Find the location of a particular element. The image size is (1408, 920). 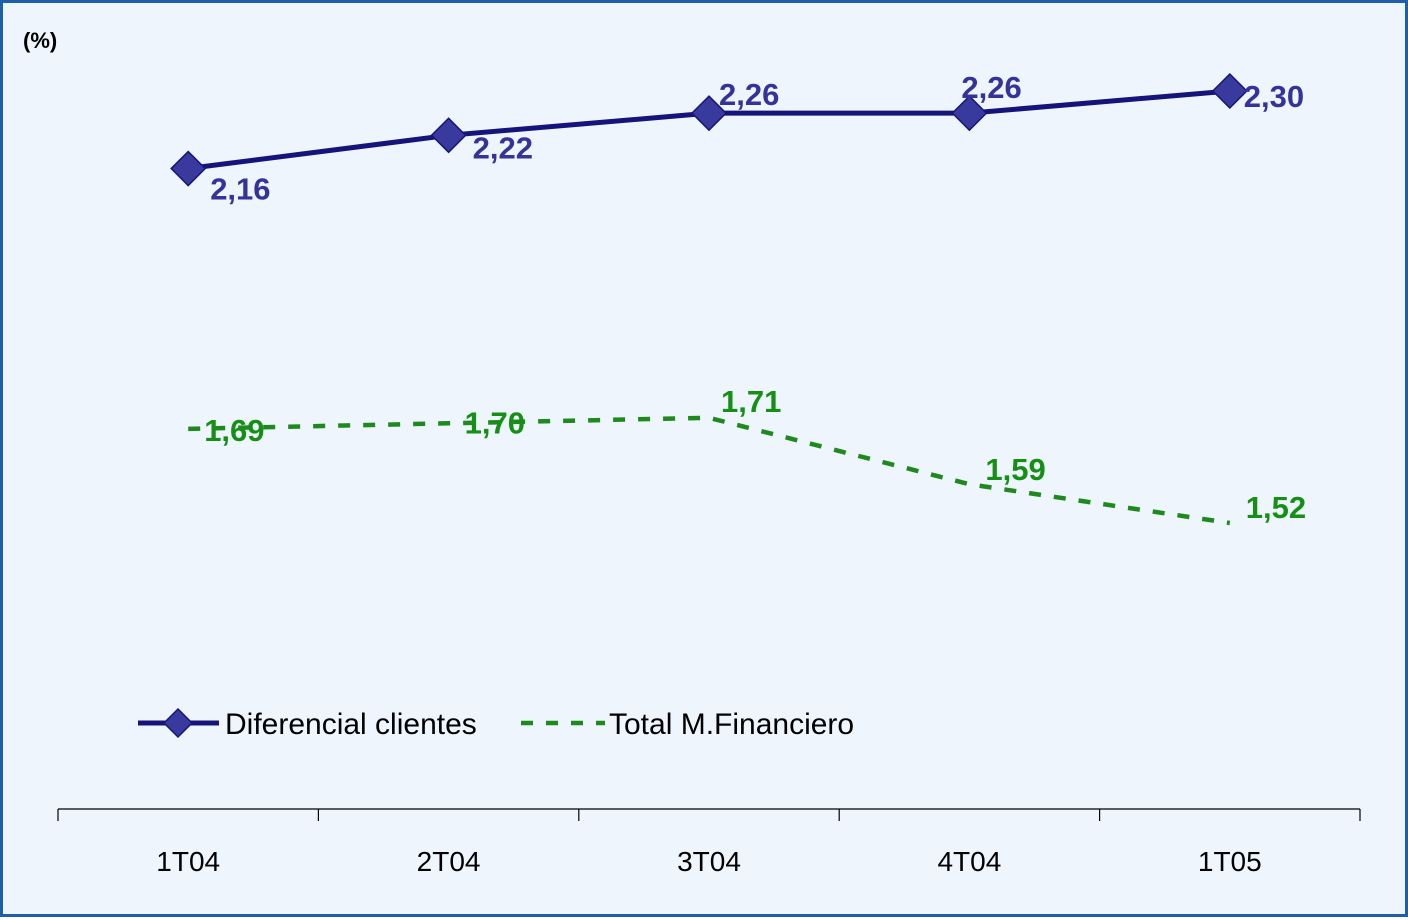

data-label: 1,59 is located at coordinates (1015, 469).